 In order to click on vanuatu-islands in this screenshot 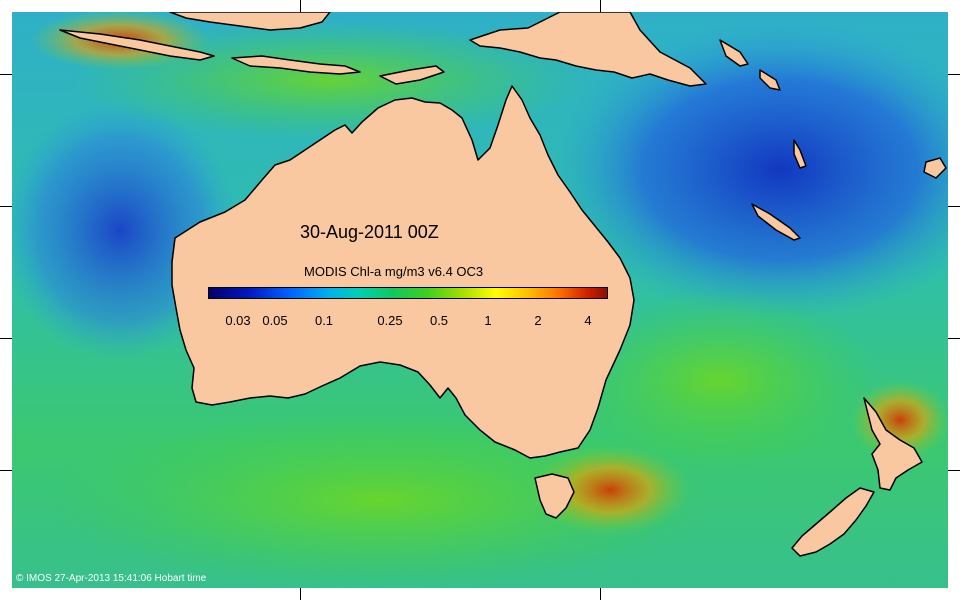, I will do `click(800, 154)`.